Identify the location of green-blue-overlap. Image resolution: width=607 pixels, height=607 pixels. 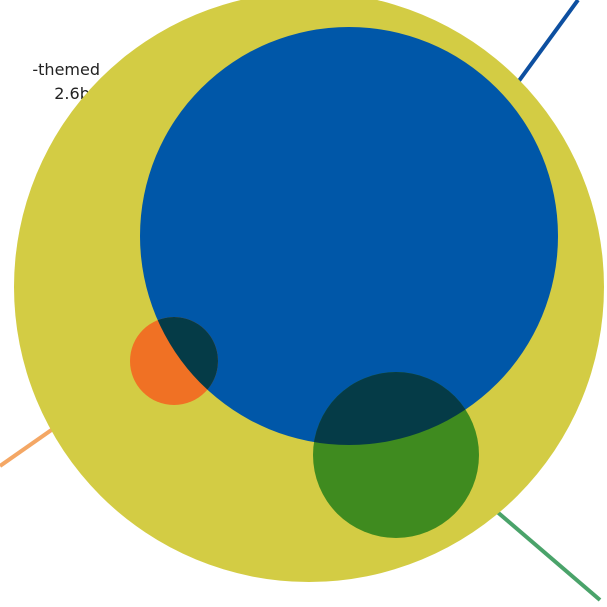
(396, 408).